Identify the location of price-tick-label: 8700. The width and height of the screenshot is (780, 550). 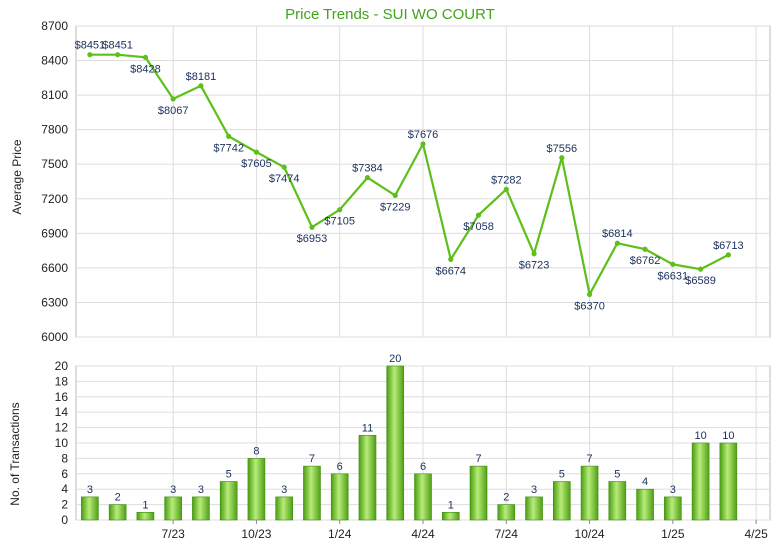
(54, 26).